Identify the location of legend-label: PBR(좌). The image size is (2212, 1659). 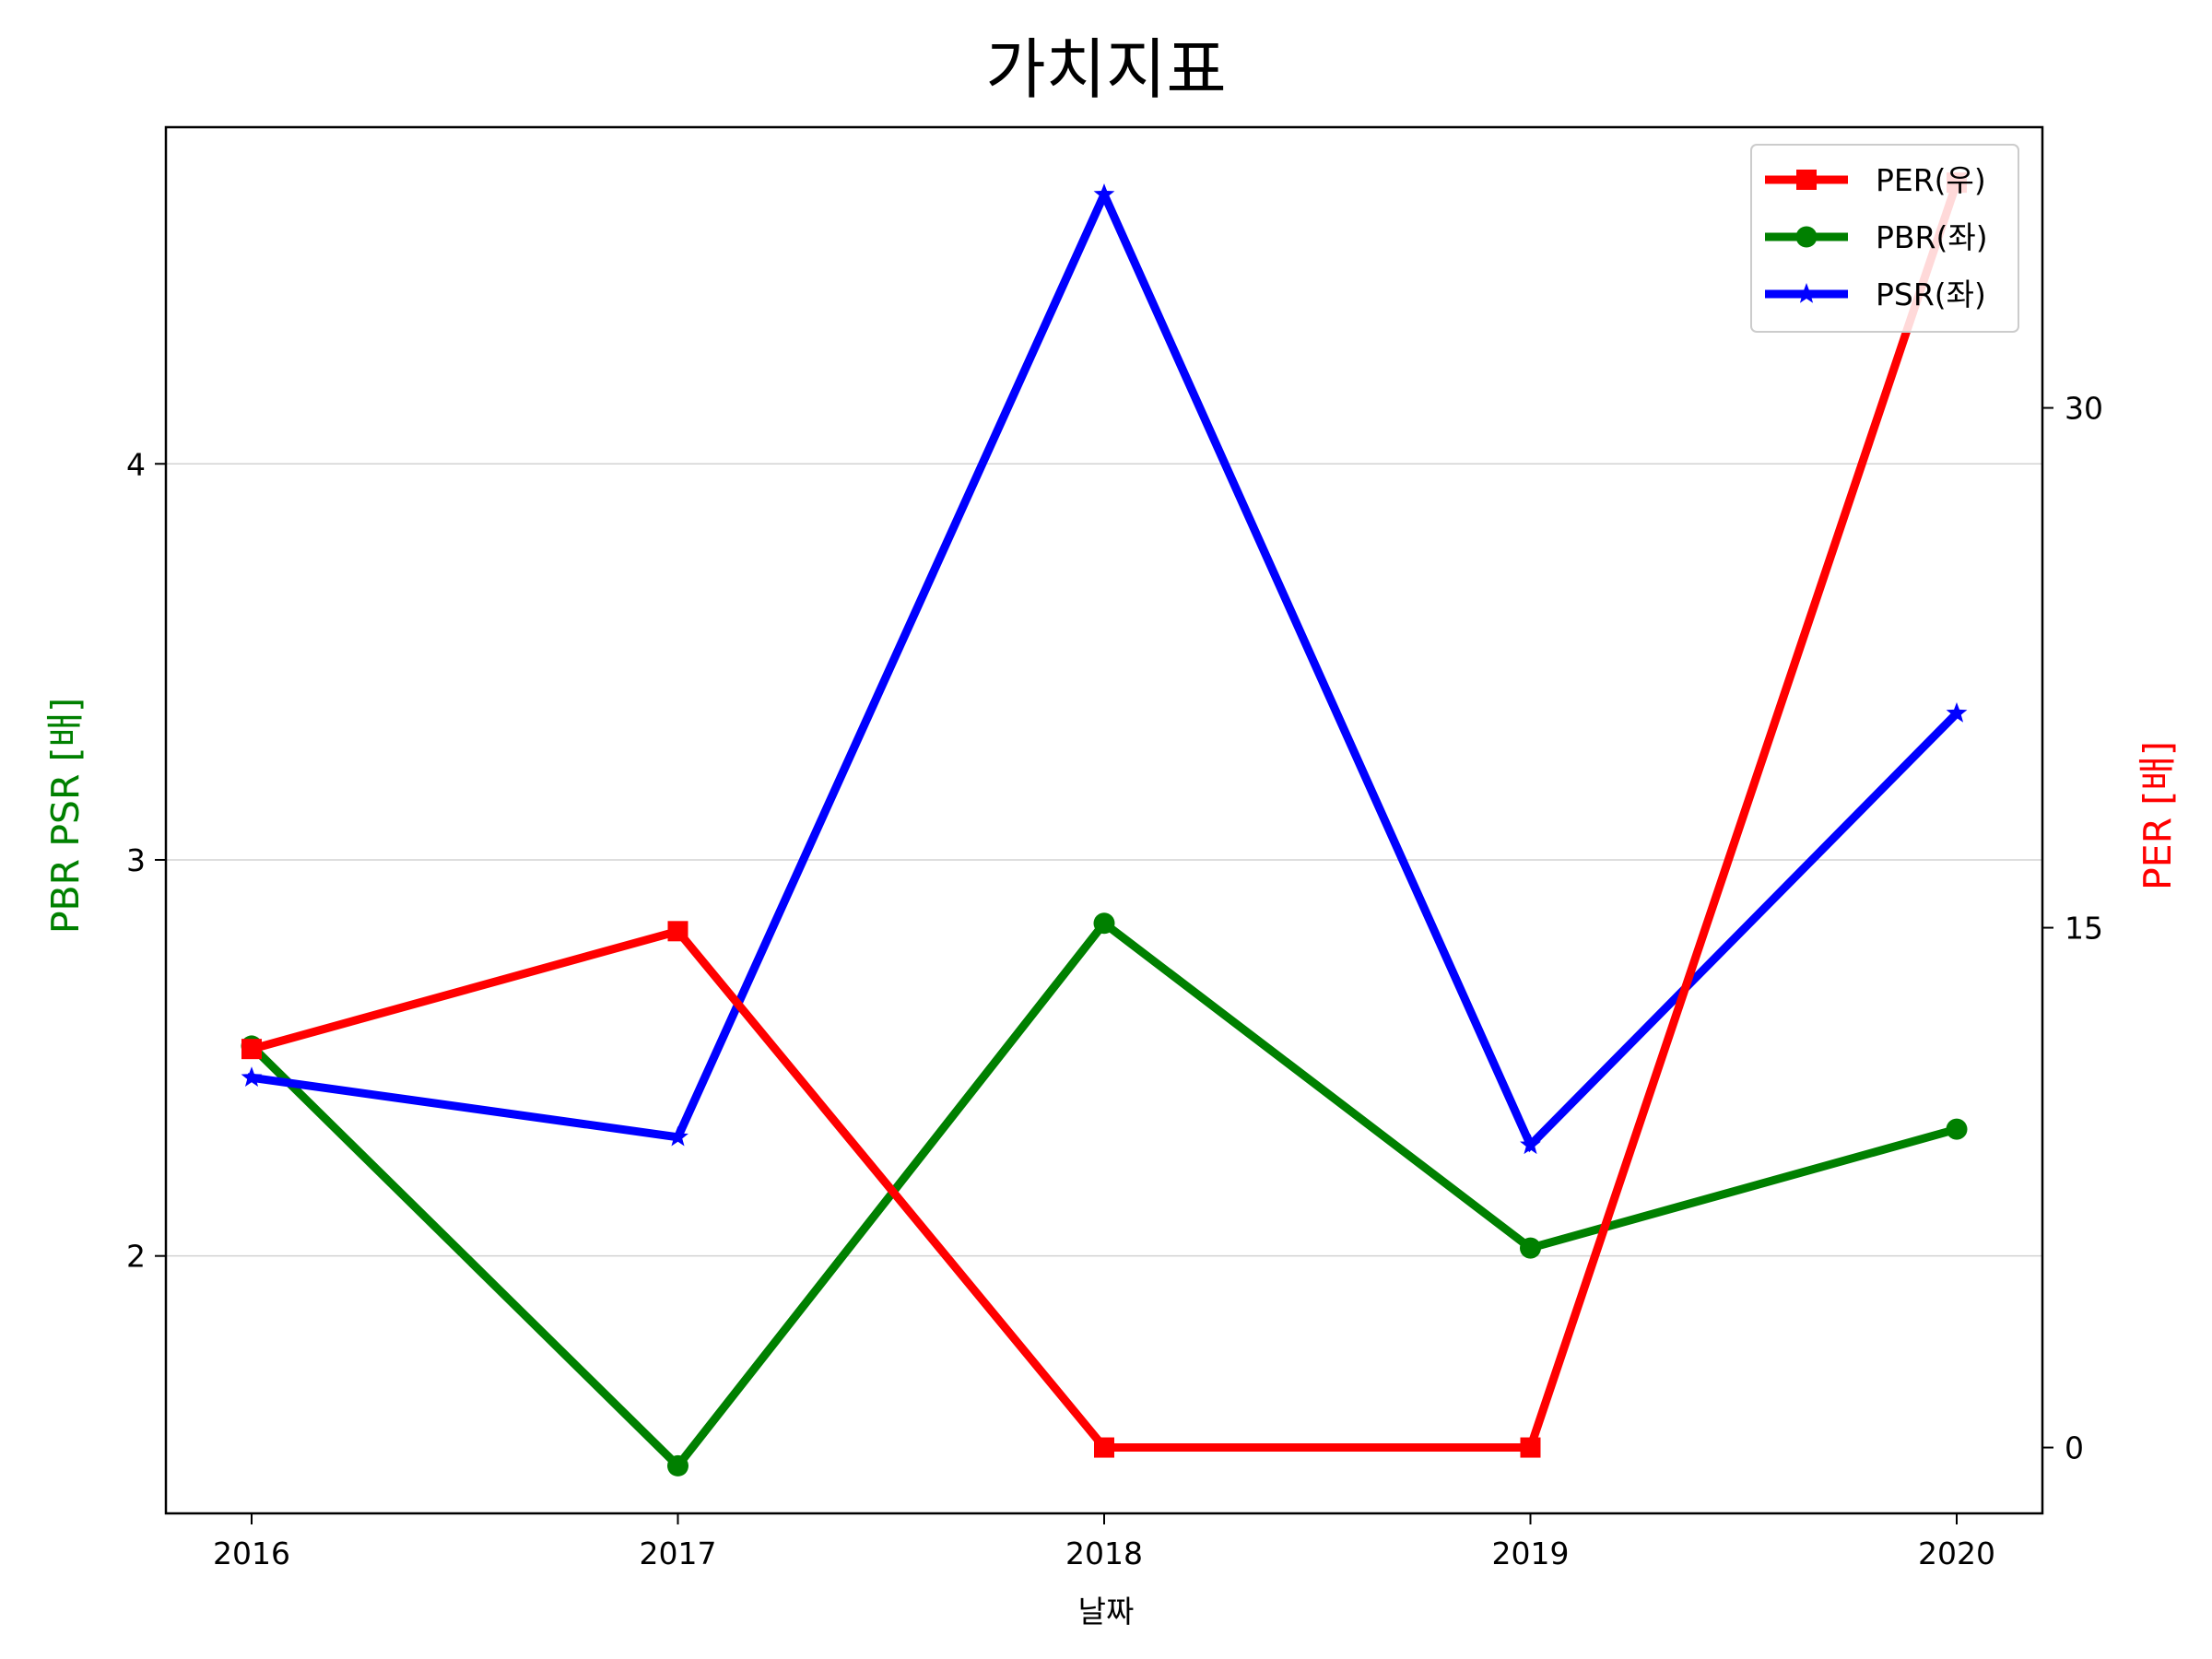
(1932, 237).